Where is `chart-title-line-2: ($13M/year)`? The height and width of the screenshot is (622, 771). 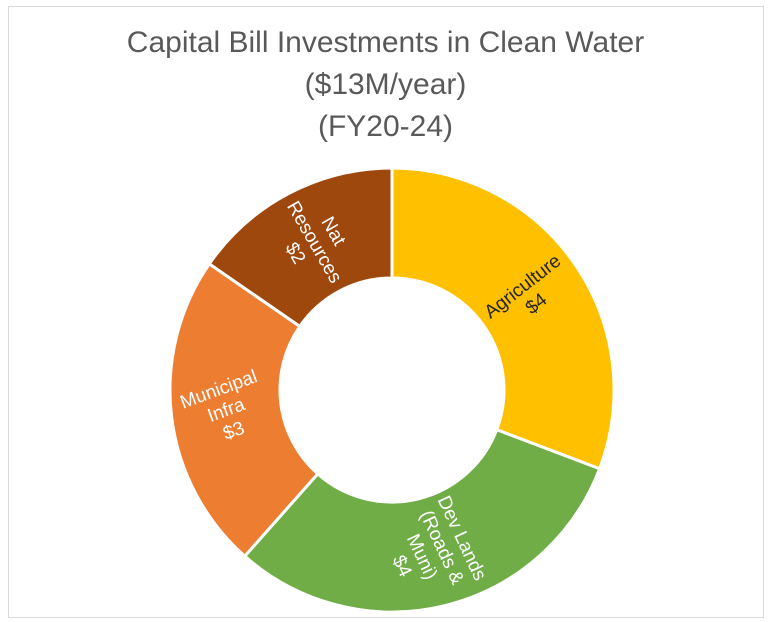
chart-title-line-2: ($13M/year) is located at coordinates (385, 84).